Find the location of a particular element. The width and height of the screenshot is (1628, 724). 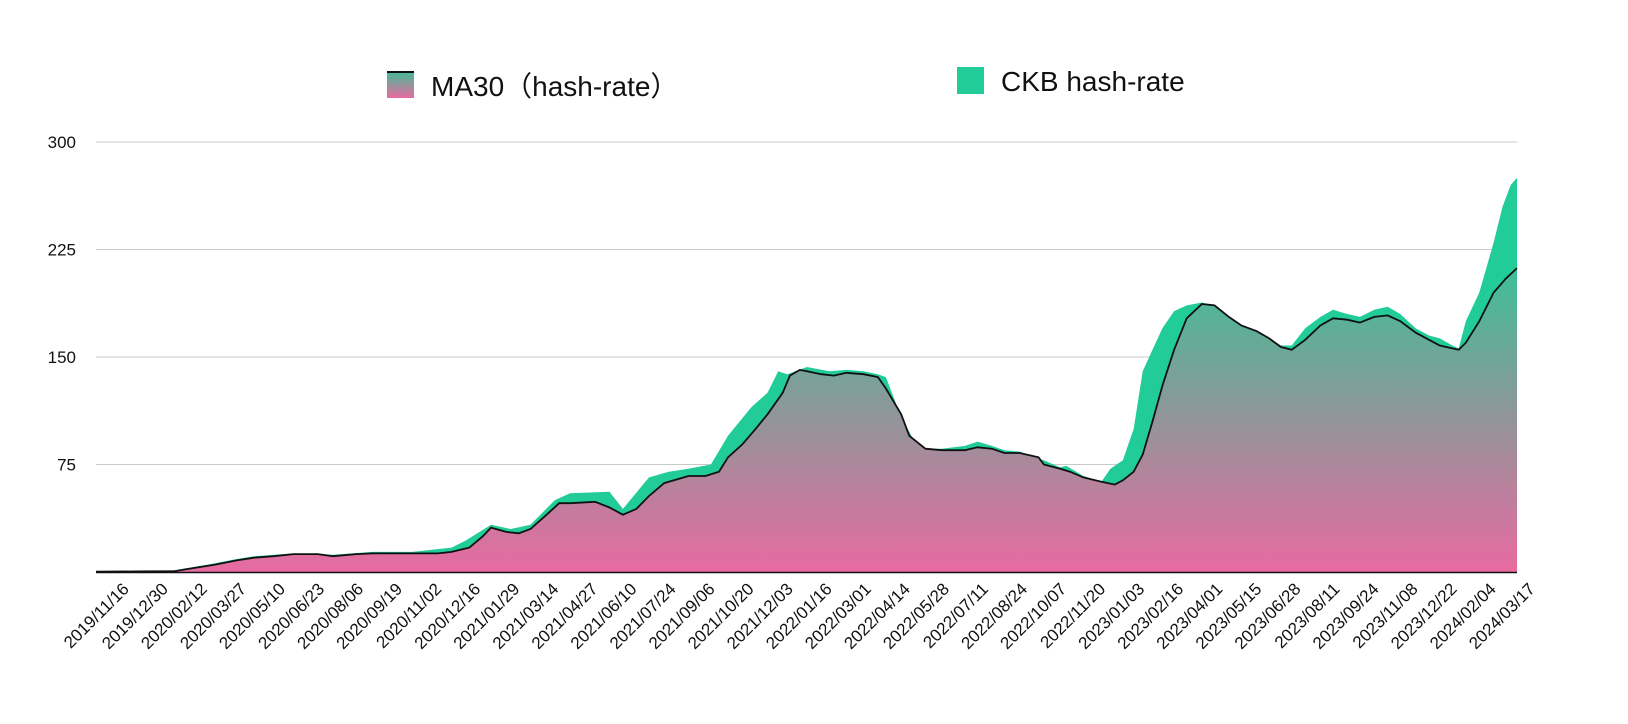

y-tick-label: 225 is located at coordinates (62, 250).